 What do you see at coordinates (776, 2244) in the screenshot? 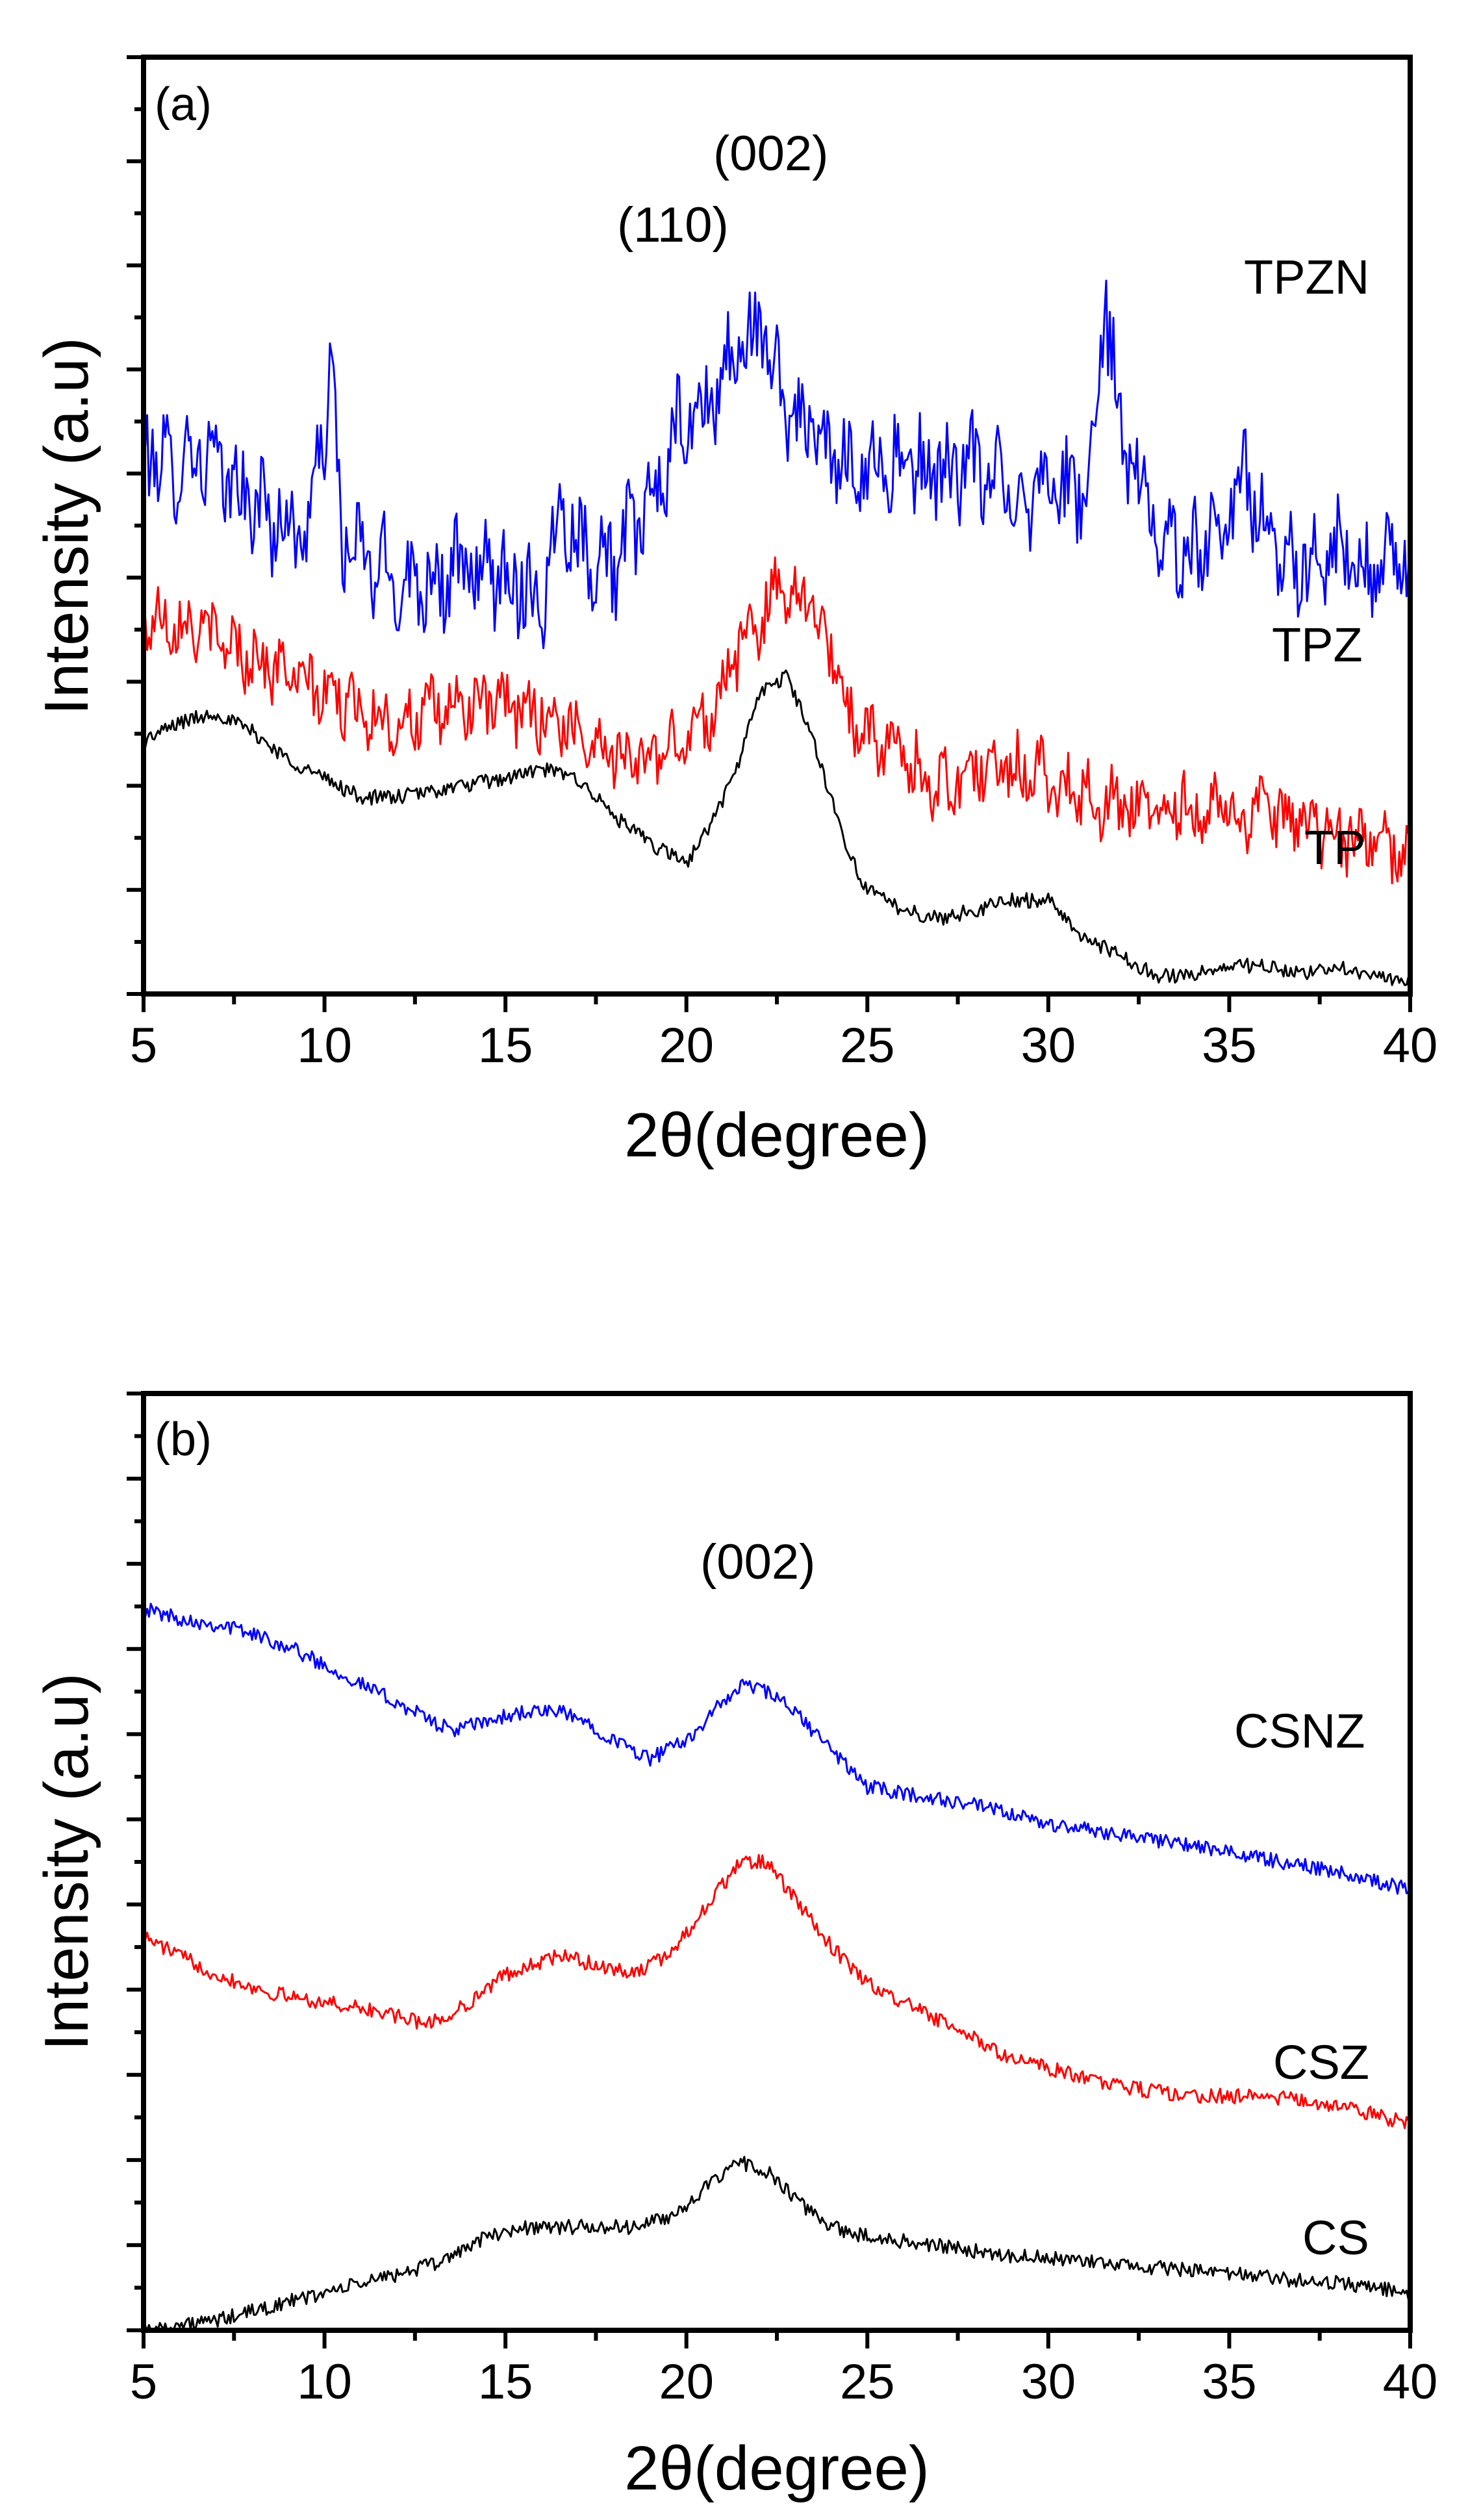
I see `series-line-cs` at bounding box center [776, 2244].